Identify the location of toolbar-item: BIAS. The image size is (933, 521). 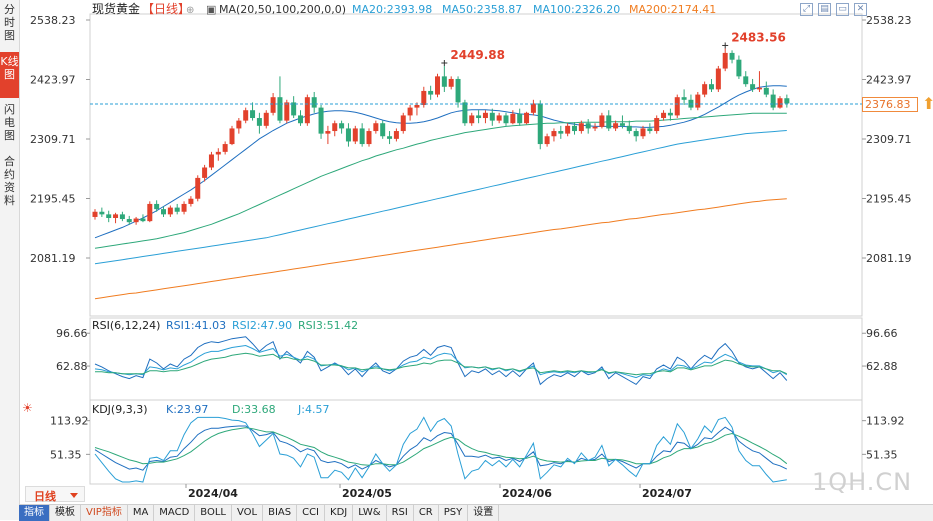
(280, 513).